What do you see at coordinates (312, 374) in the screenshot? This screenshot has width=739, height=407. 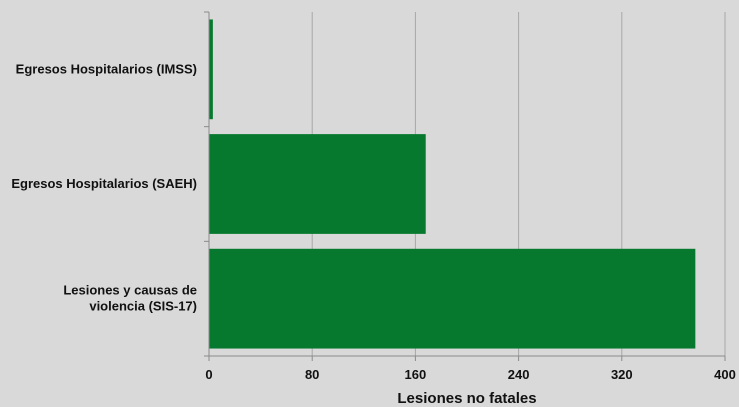 I see `x-tick-label-1: 80` at bounding box center [312, 374].